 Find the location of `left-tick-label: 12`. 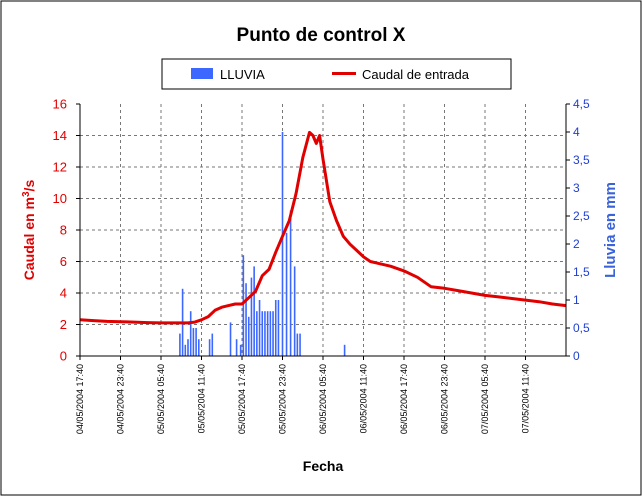

left-tick-label: 12 is located at coordinates (60, 167).